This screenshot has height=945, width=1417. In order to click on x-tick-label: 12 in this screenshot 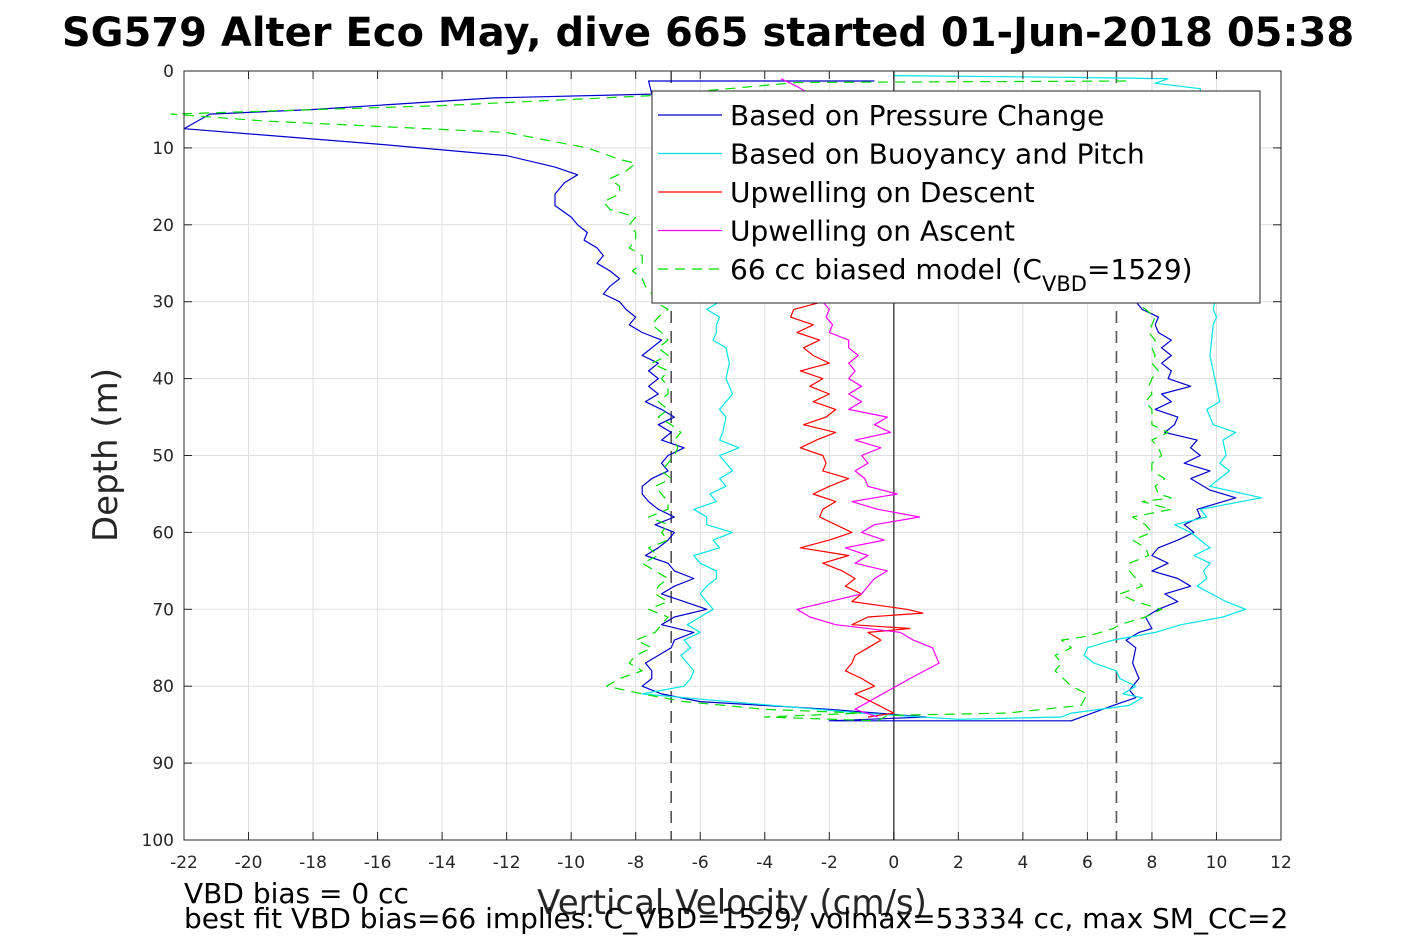, I will do `click(1281, 863)`.